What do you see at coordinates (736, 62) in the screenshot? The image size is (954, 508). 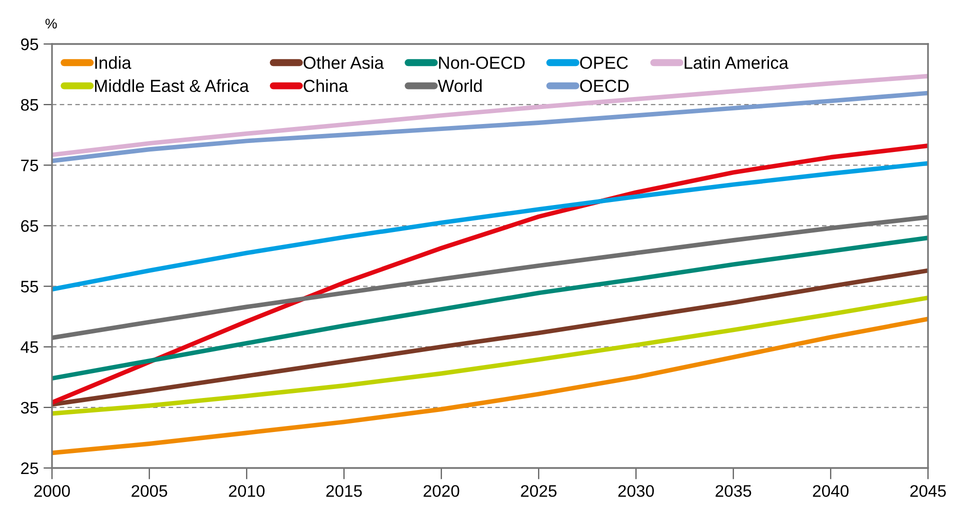 I see `legend-label: Latin America` at bounding box center [736, 62].